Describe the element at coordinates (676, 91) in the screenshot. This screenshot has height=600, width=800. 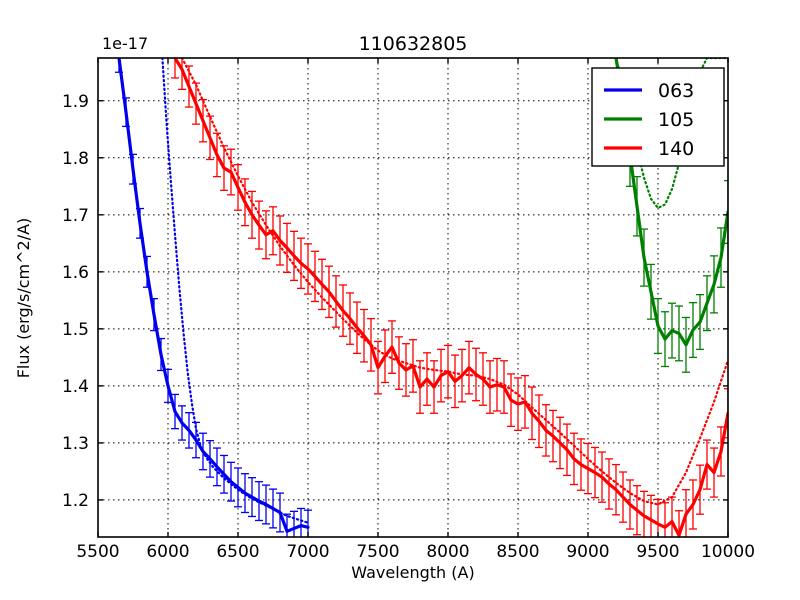
I see `legend-label-063: 063` at that location.